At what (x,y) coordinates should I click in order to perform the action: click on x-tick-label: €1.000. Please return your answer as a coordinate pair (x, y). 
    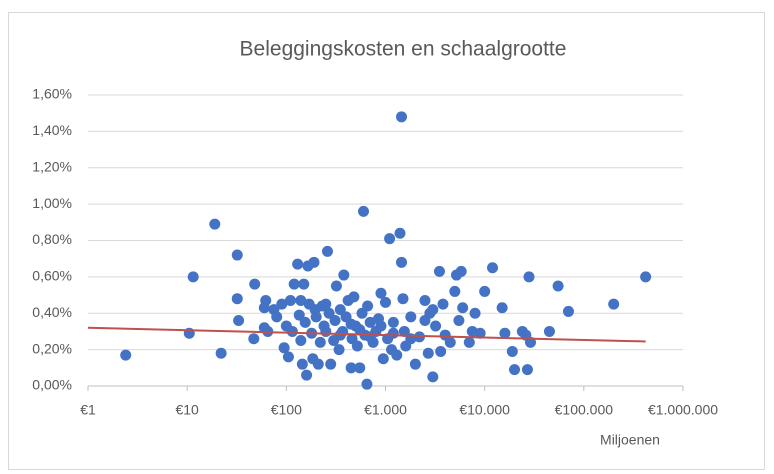
    Looking at the image, I should click on (385, 410).